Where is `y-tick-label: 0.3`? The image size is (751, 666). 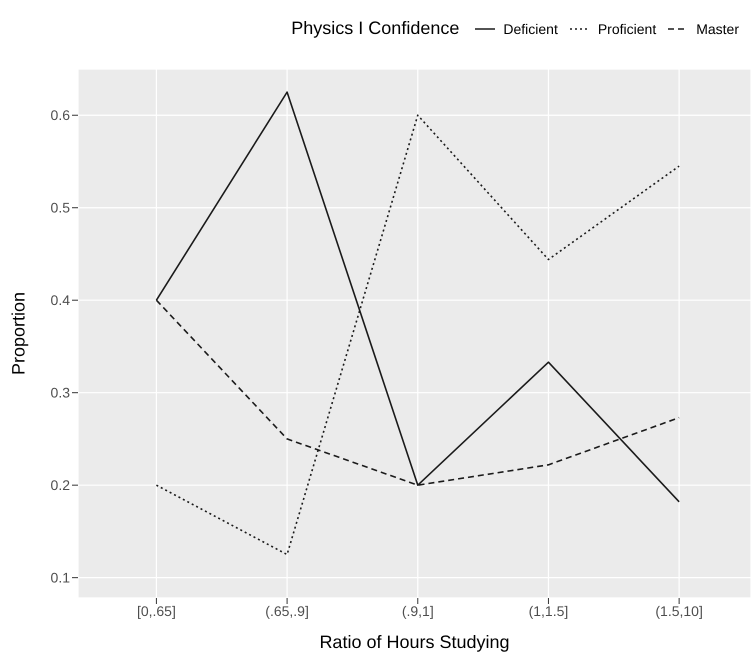
y-tick-label: 0.3 is located at coordinates (60, 392).